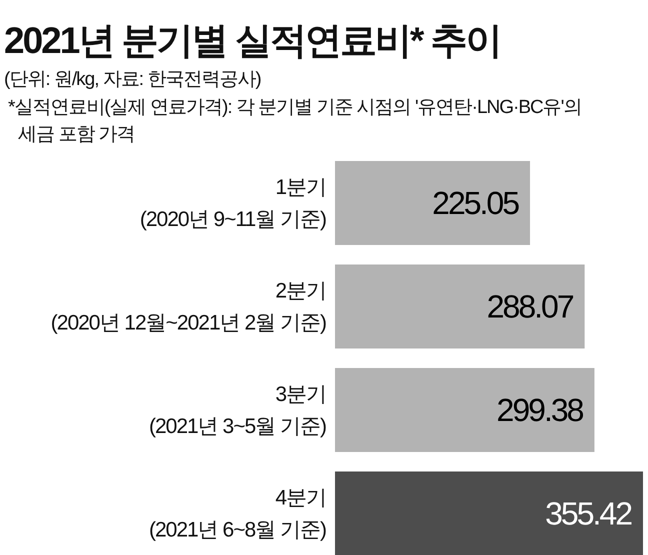 The image size is (648, 555). What do you see at coordinates (530, 306) in the screenshot?
I see `data-label: 288.07` at bounding box center [530, 306].